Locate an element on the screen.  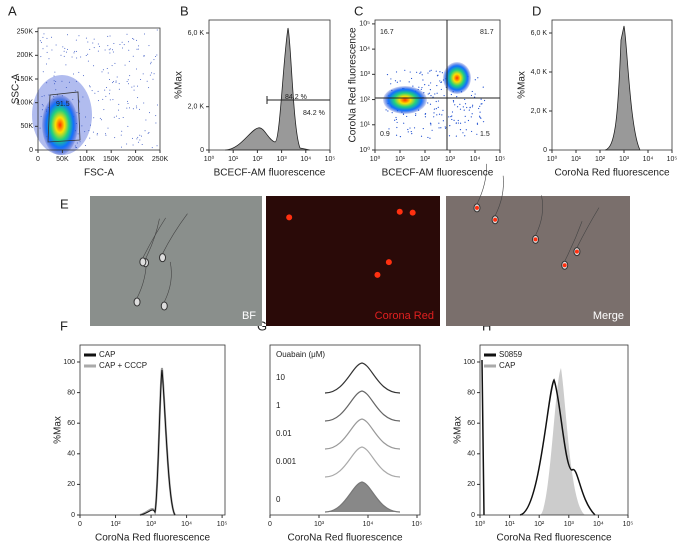
y-tick-label: 250K is located at coordinates (25, 32).